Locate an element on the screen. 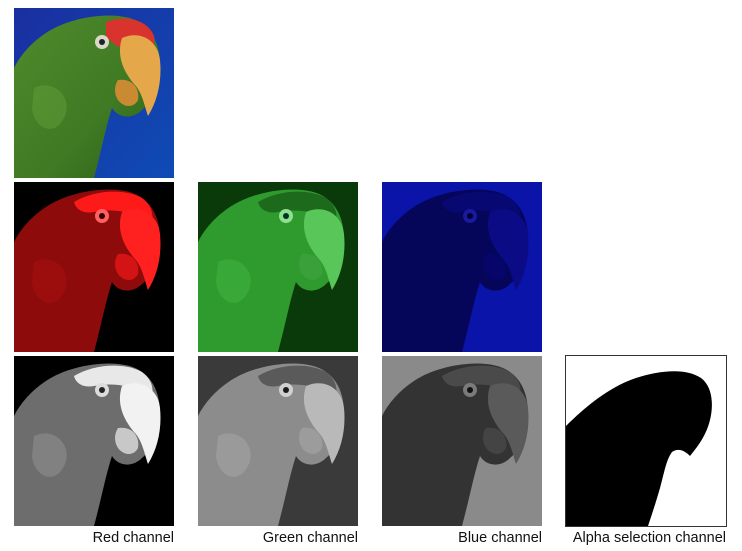 The image size is (742, 551). green-channel-caption: Green channel is located at coordinates (278, 538).